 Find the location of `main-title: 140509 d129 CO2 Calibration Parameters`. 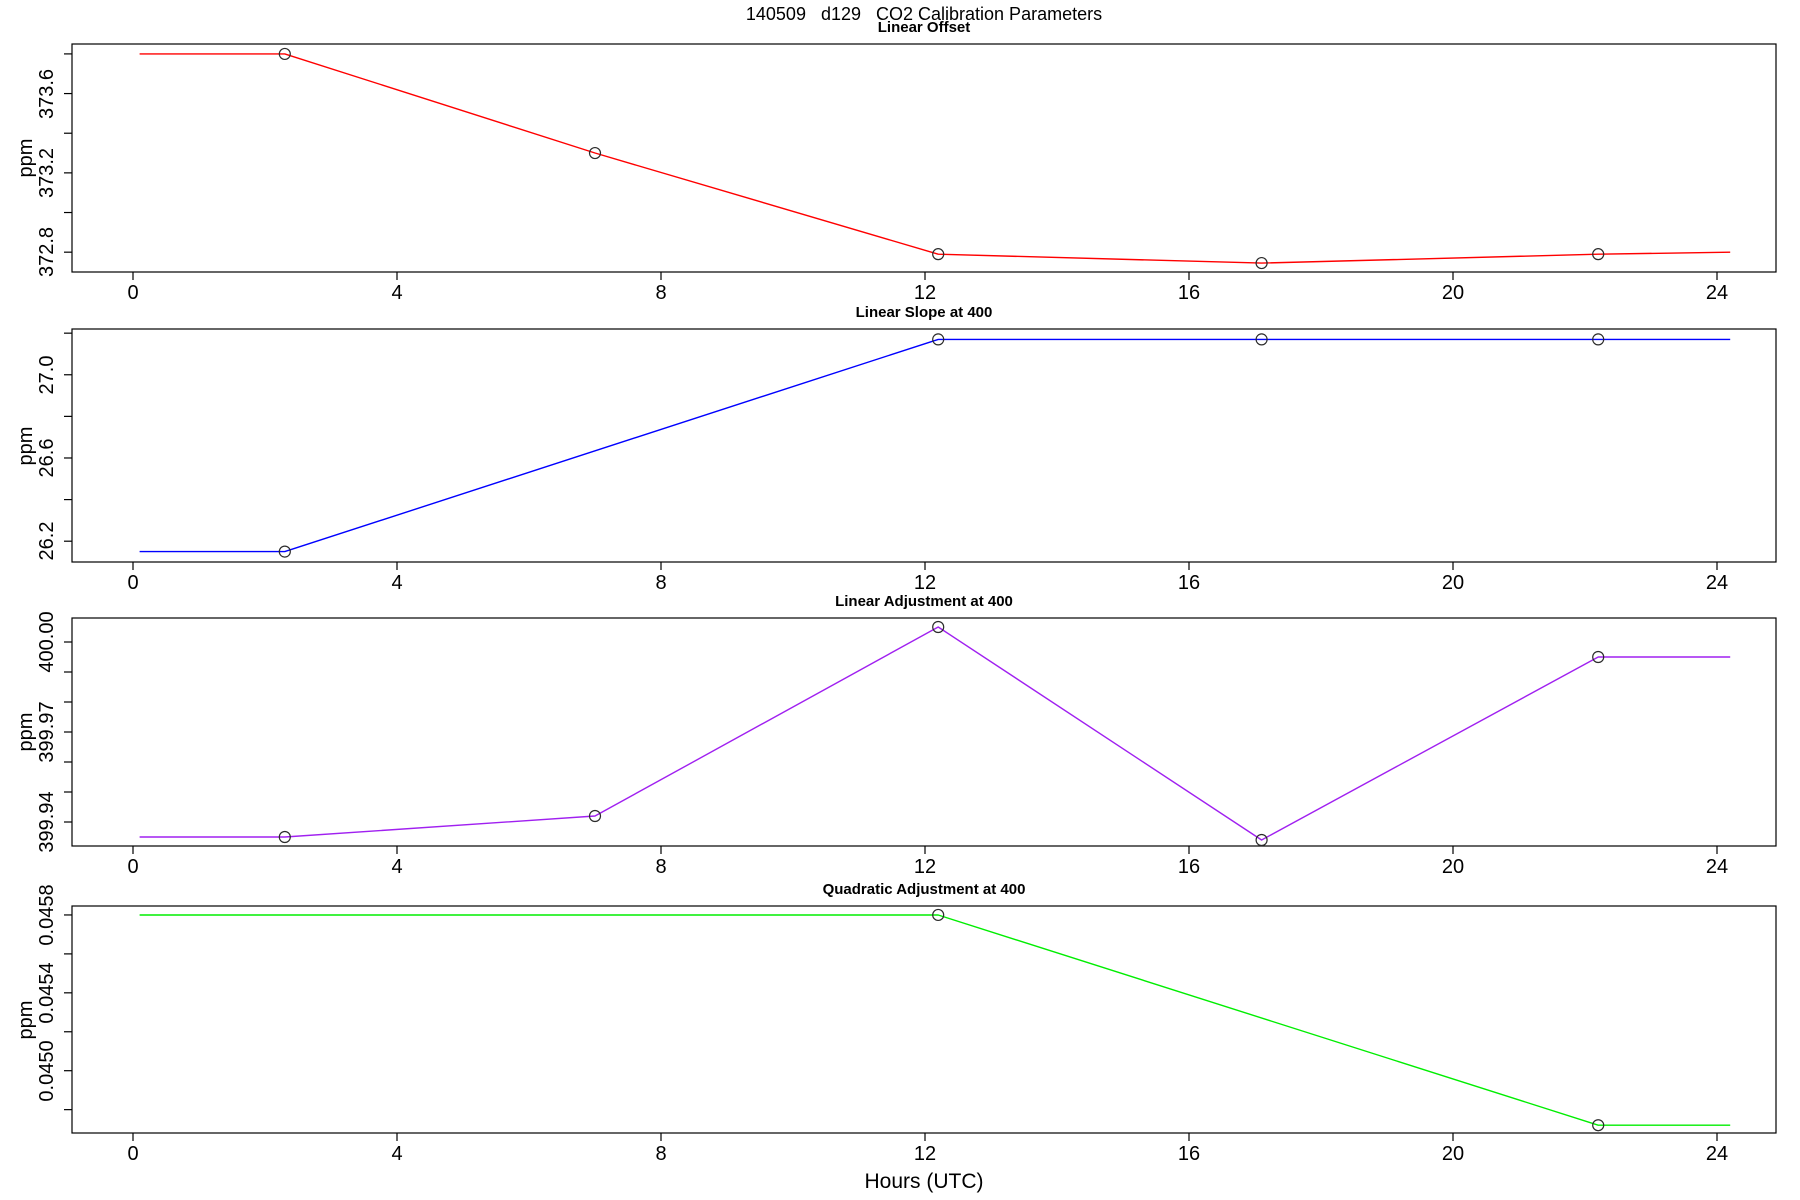

main-title: 140509 d129 CO2 Calibration Parameters is located at coordinates (924, 14).